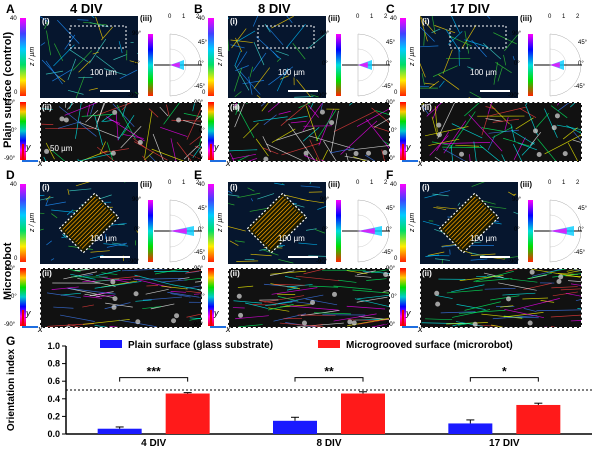 This screenshot has width=600, height=453. What do you see at coordinates (504, 443) in the screenshot?
I see `x-tick-label: 17 DIV` at bounding box center [504, 443].